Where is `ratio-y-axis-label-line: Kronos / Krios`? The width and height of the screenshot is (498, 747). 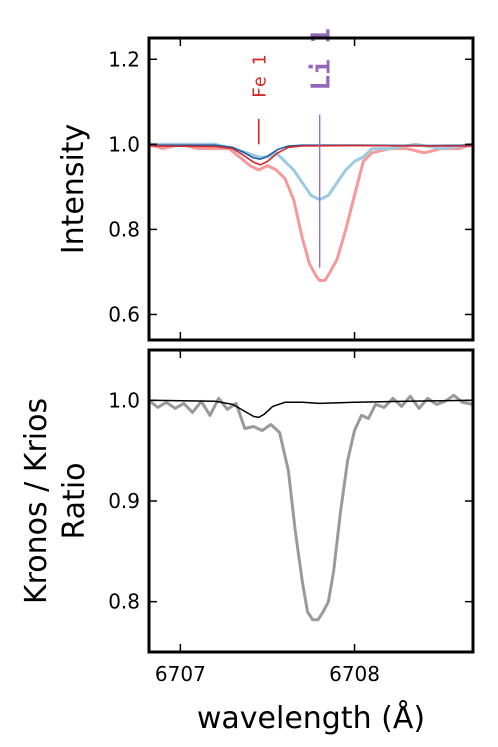 ratio-y-axis-label-line: Kronos / Krios is located at coordinates (36, 501).